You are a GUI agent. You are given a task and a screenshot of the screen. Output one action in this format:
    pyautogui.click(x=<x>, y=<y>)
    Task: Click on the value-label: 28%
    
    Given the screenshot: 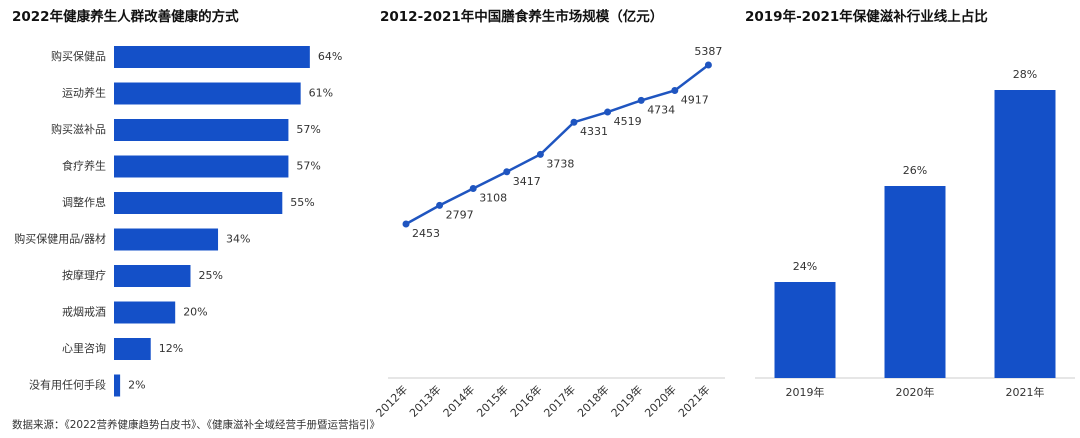 What is the action you would take?
    pyautogui.click(x=1025, y=74)
    